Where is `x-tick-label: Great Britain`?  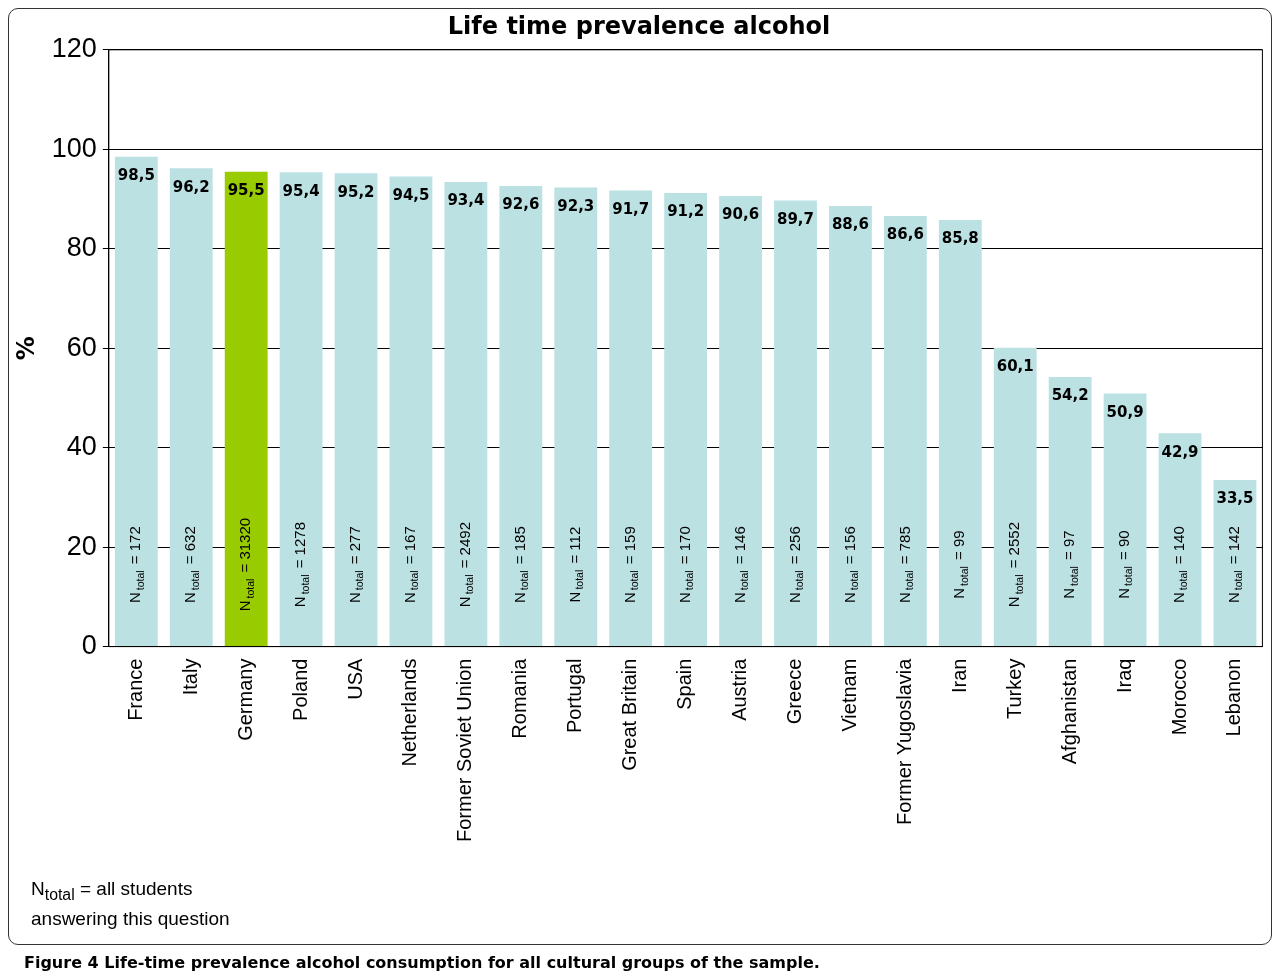 x-tick-label: Great Britain is located at coordinates (629, 714).